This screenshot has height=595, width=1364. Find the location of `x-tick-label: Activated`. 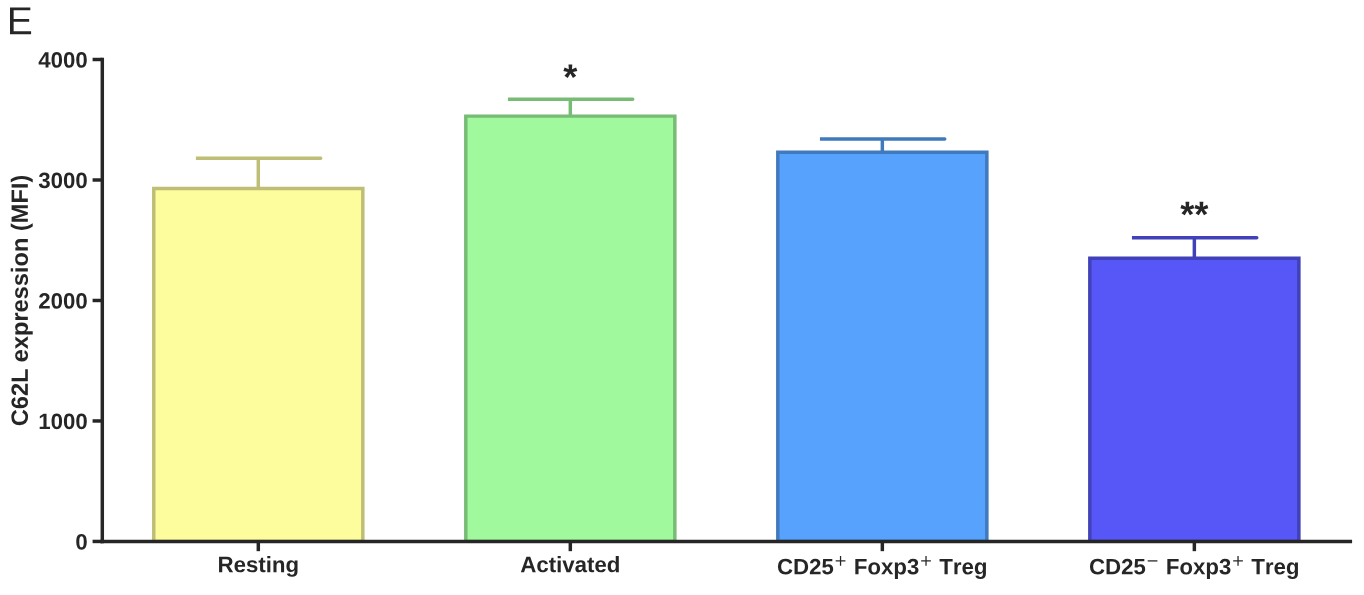

x-tick-label: Activated is located at coordinates (569, 564).